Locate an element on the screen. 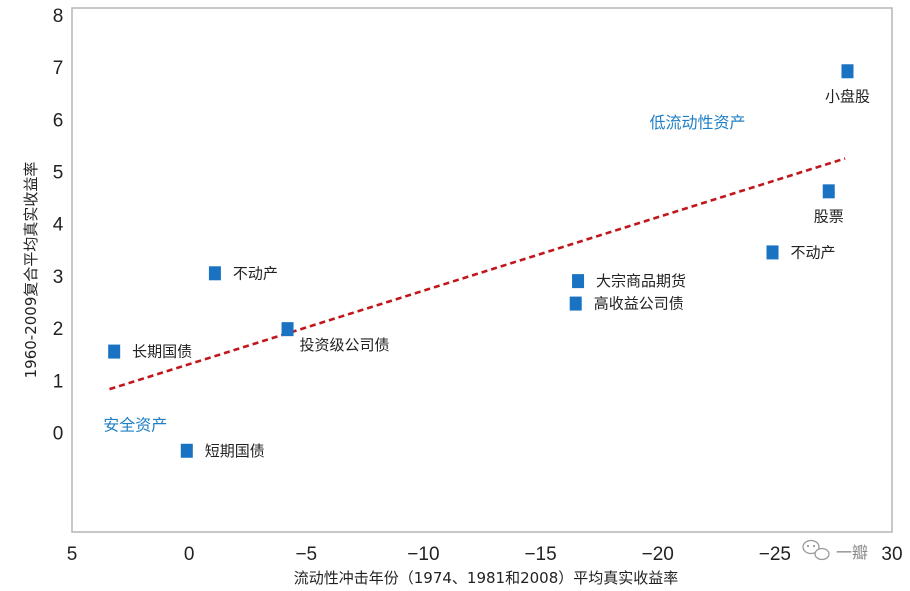 The image size is (910, 591). x-tick-label: −5 is located at coordinates (306, 554).